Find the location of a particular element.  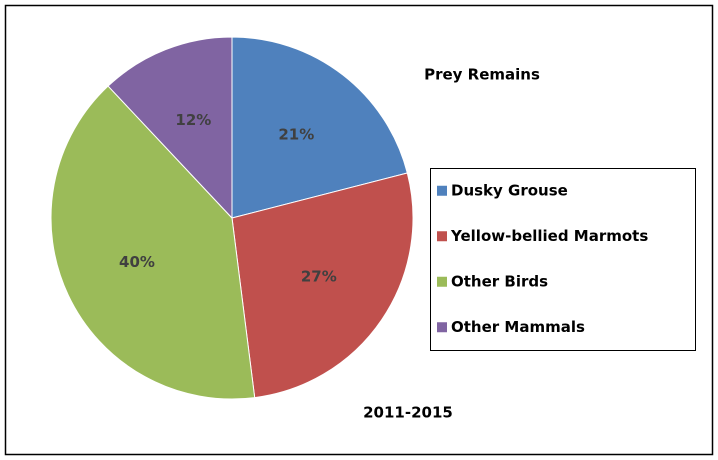

legend-label: Dusky Grouse is located at coordinates (509, 190).